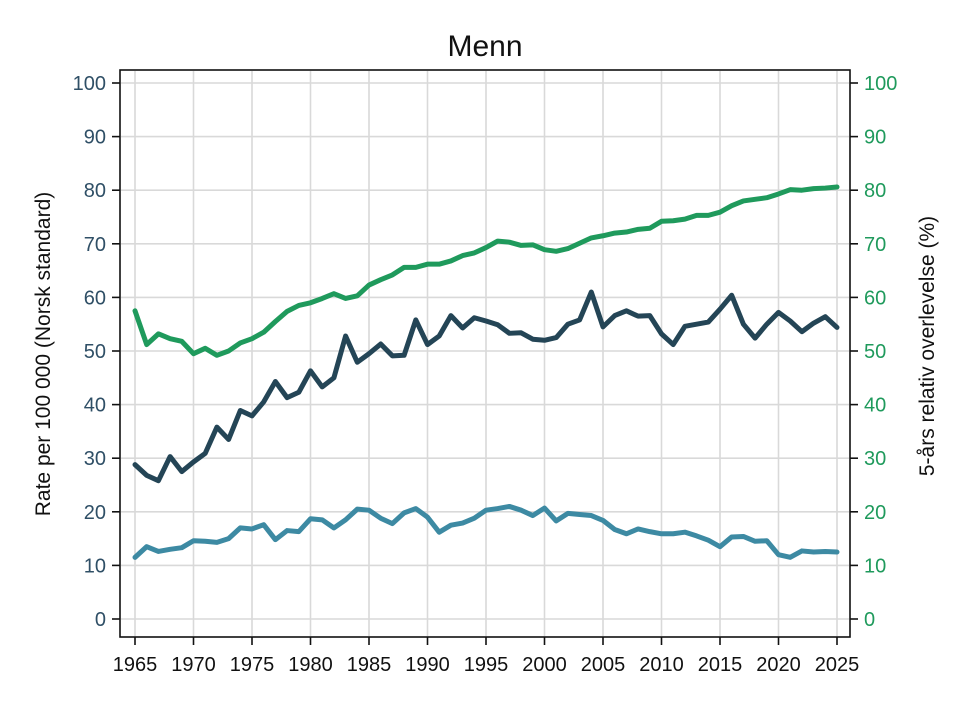 The width and height of the screenshot is (970, 706). Describe the element at coordinates (486, 665) in the screenshot. I see `x-tick-label: 1995` at that location.